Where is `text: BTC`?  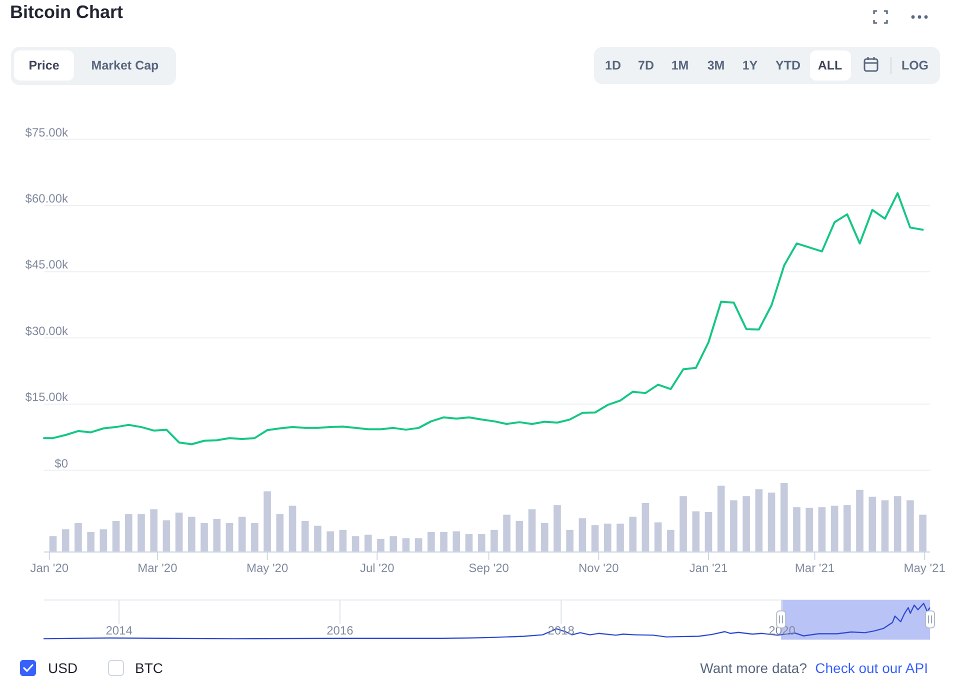 text: BTC is located at coordinates (149, 668).